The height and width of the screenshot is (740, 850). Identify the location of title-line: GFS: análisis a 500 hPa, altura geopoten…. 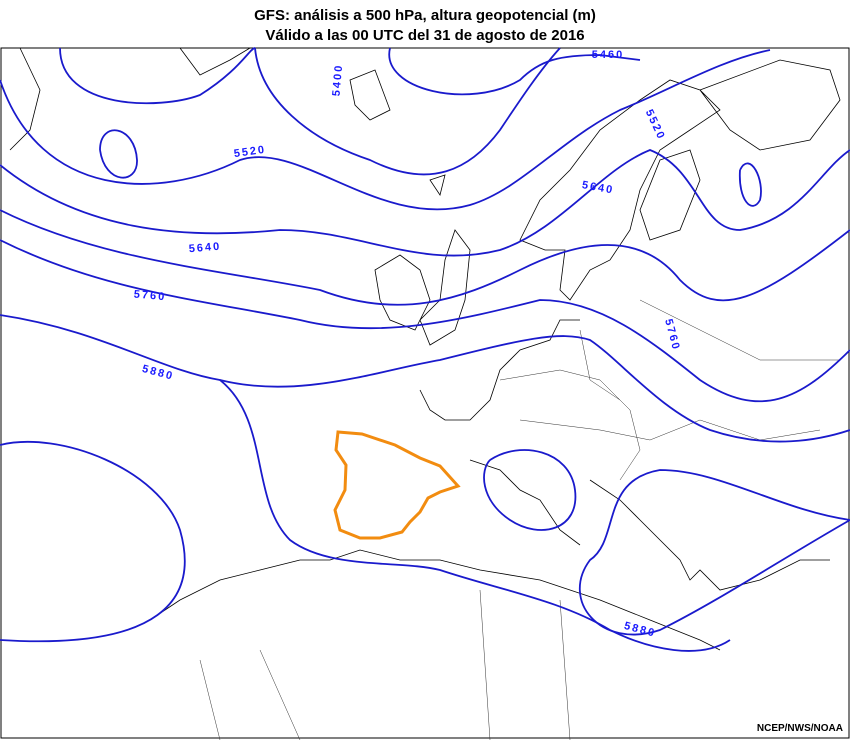
(425, 15).